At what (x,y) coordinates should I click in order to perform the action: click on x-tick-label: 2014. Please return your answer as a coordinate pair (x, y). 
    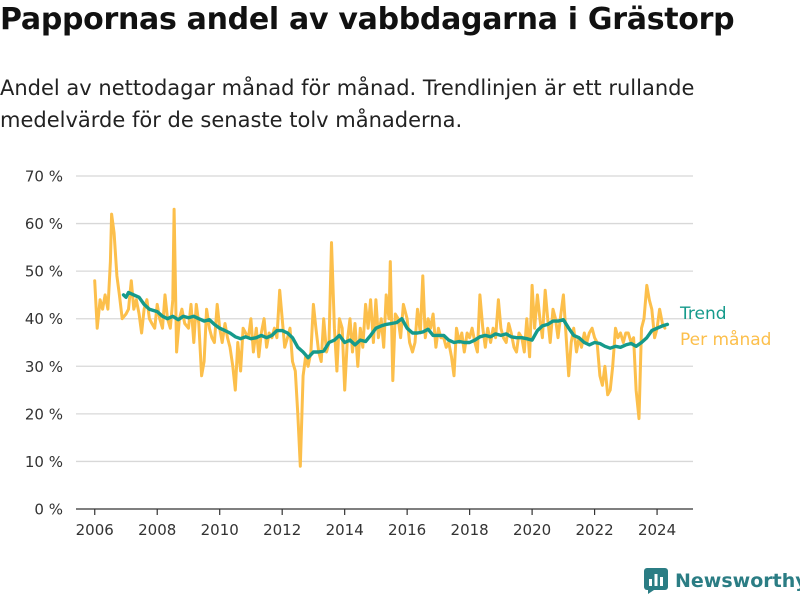
    Looking at the image, I should click on (345, 530).